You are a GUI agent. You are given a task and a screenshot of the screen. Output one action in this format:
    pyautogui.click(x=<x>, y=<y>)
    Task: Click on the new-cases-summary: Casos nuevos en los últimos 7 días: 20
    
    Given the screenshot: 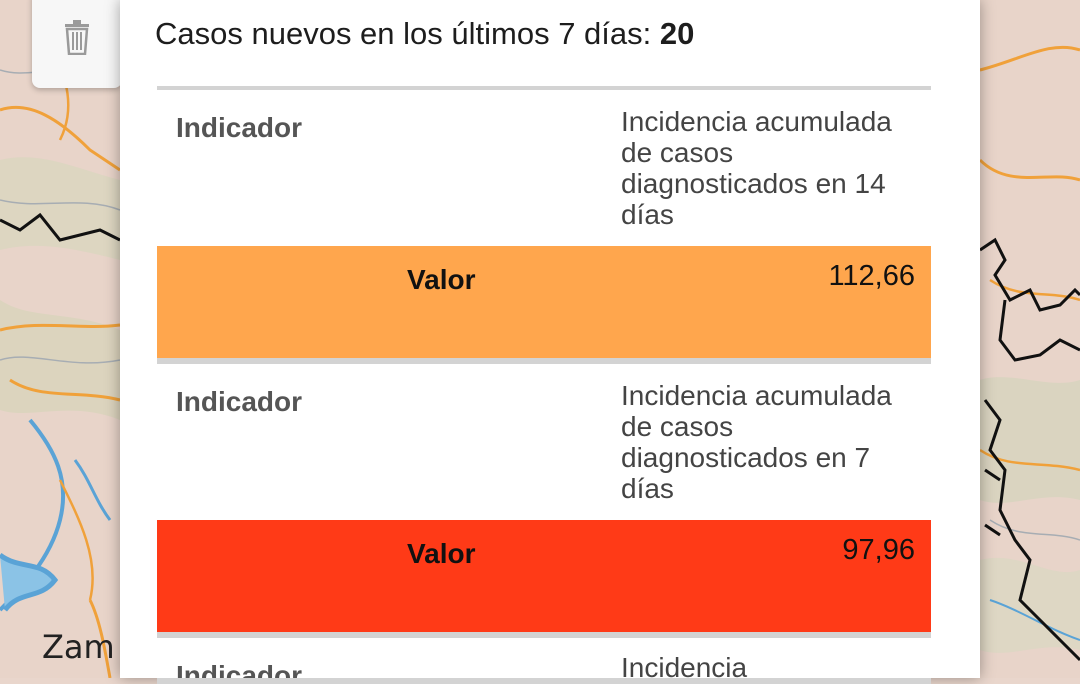 What is the action you would take?
    pyautogui.click(x=424, y=34)
    